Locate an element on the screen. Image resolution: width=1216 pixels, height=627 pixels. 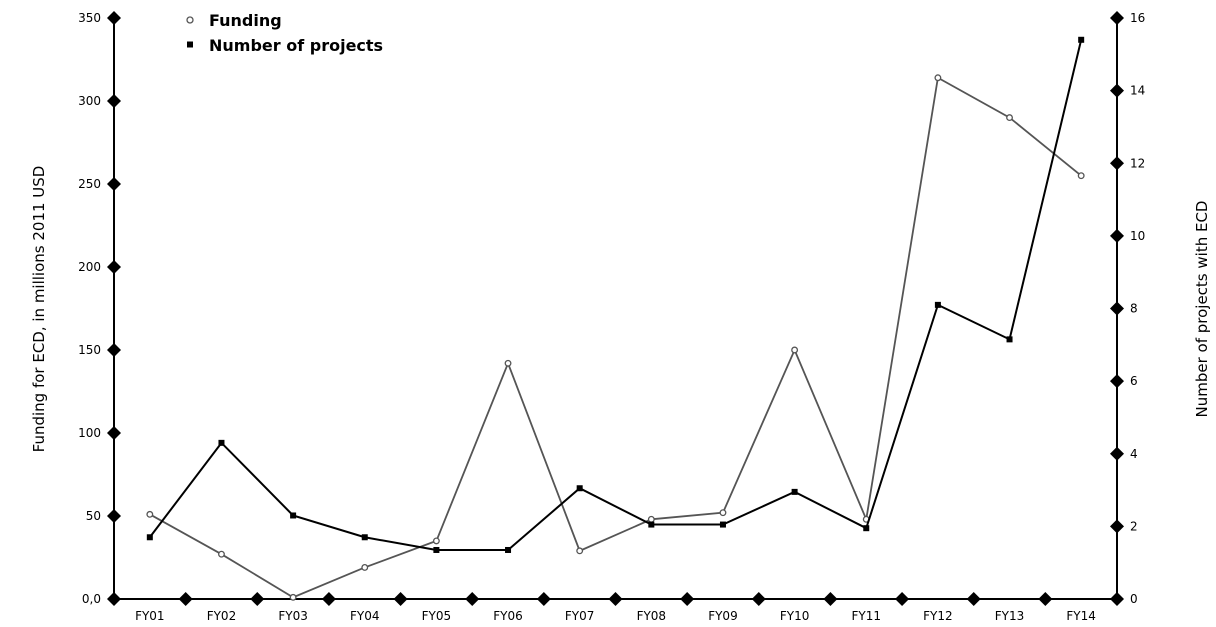
y-axis-title: Funding for ECD, in millions 2011 USD is located at coordinates (39, 309).